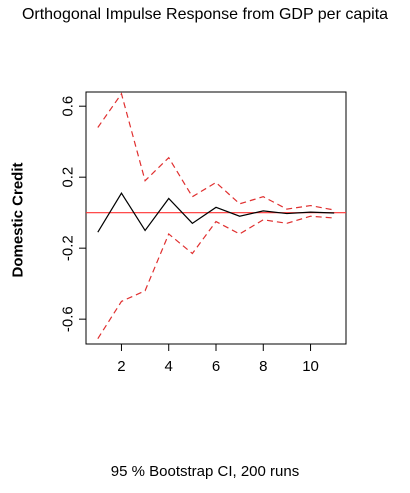  What do you see at coordinates (68, 319) in the screenshot?
I see `y-tick-label: -0.6` at bounding box center [68, 319].